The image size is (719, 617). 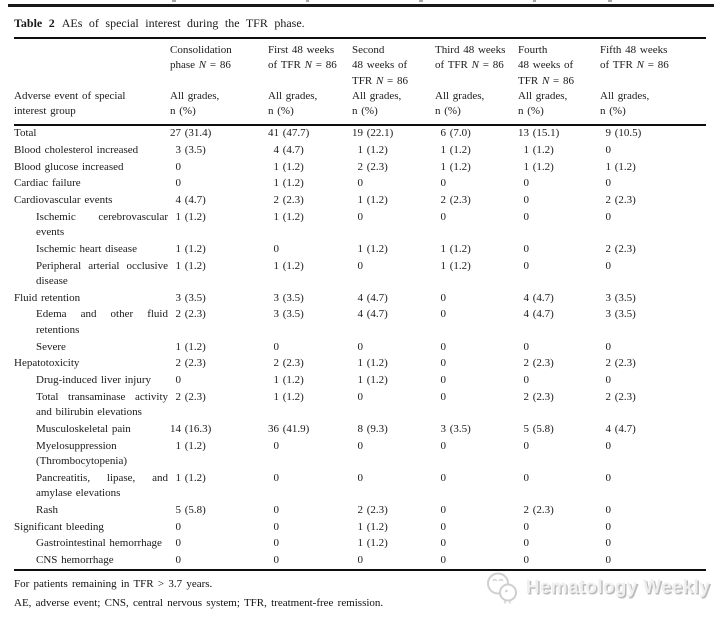 What do you see at coordinates (69, 166) in the screenshot?
I see `row-label: Blood glucose increased` at bounding box center [69, 166].